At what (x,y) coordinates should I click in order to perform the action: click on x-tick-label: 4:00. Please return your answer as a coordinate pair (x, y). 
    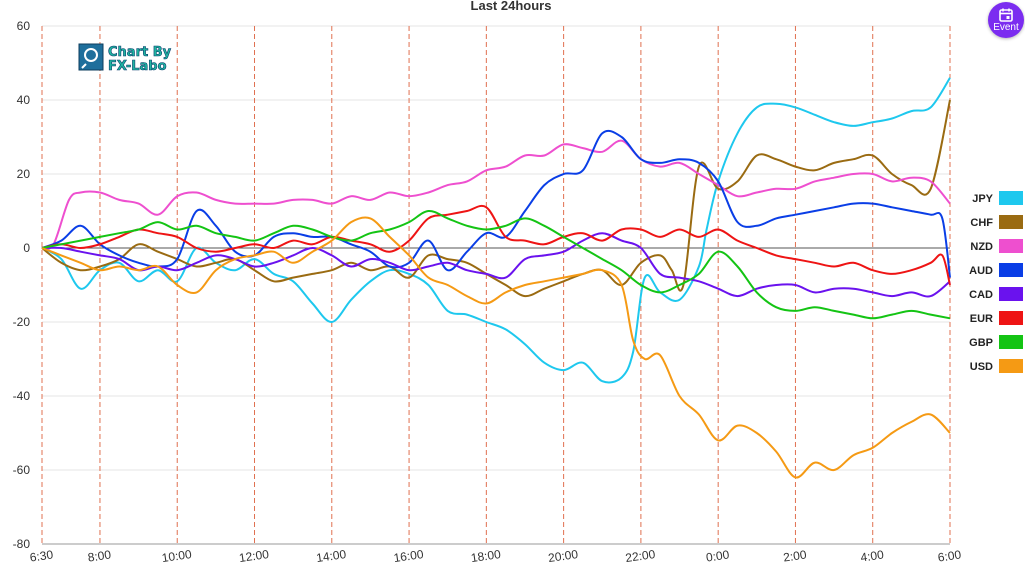
    Looking at the image, I should click on (872, 555).